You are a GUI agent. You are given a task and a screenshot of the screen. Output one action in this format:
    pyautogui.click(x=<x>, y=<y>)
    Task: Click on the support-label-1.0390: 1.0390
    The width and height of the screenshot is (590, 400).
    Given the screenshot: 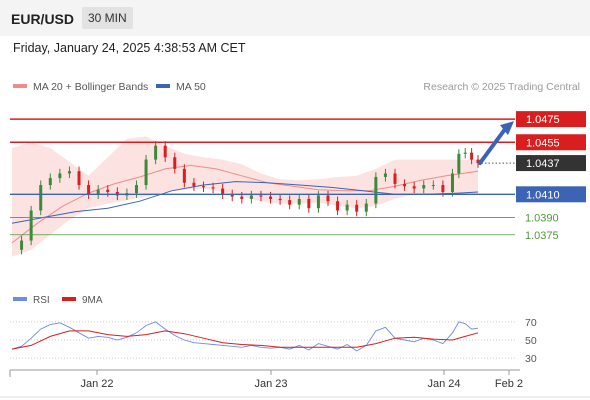 What is the action you would take?
    pyautogui.click(x=542, y=218)
    